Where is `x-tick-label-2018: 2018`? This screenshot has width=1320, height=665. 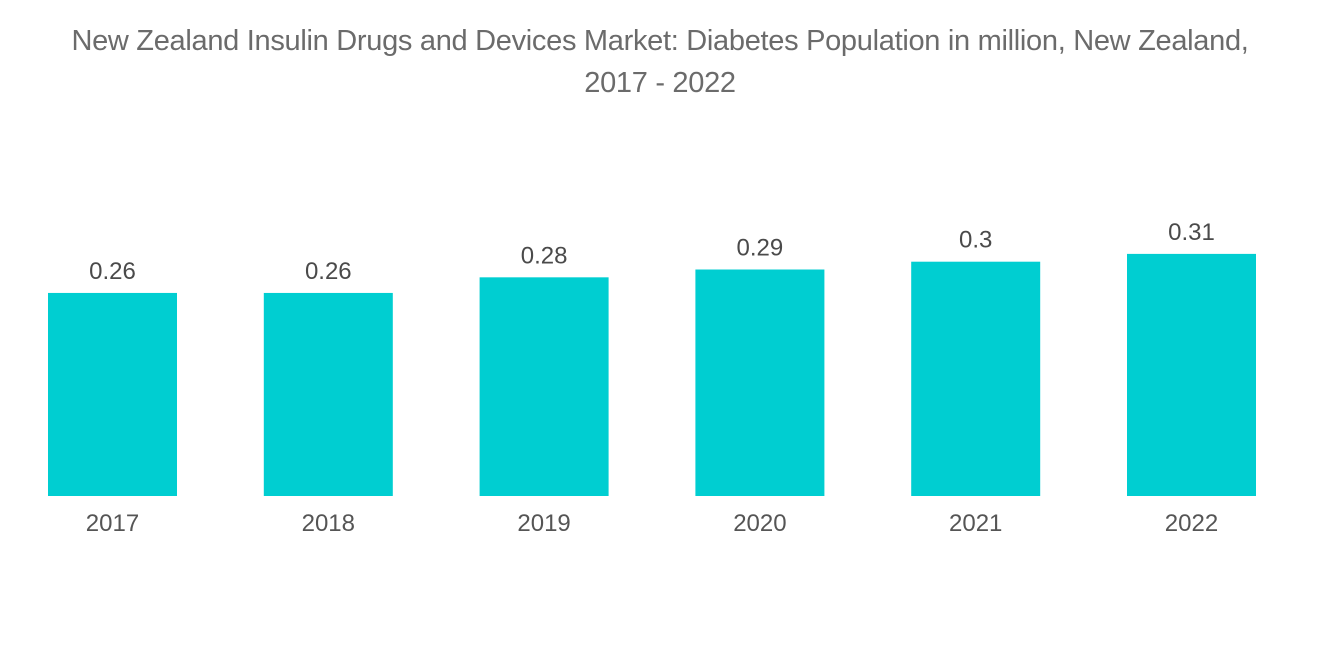 x-tick-label-2018: 2018 is located at coordinates (328, 523).